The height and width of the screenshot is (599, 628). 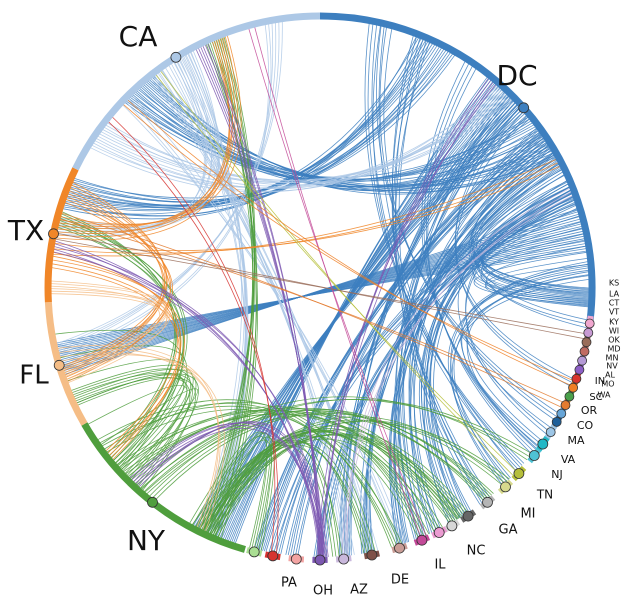 What do you see at coordinates (146, 540) in the screenshot?
I see `label-ny: NY` at bounding box center [146, 540].